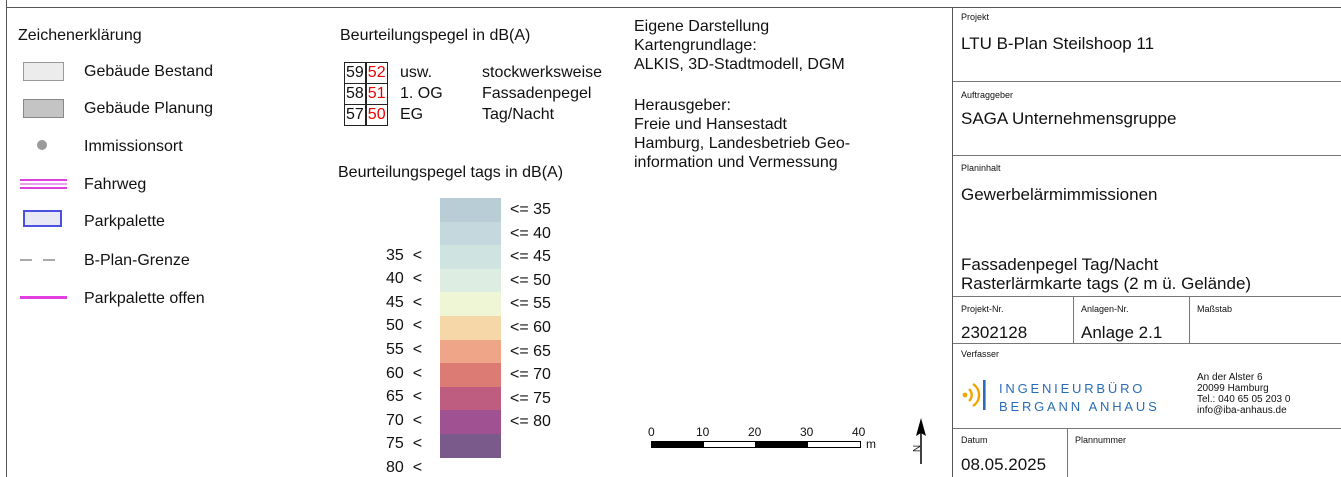  I want to click on driveway-icon, so click(43, 180).